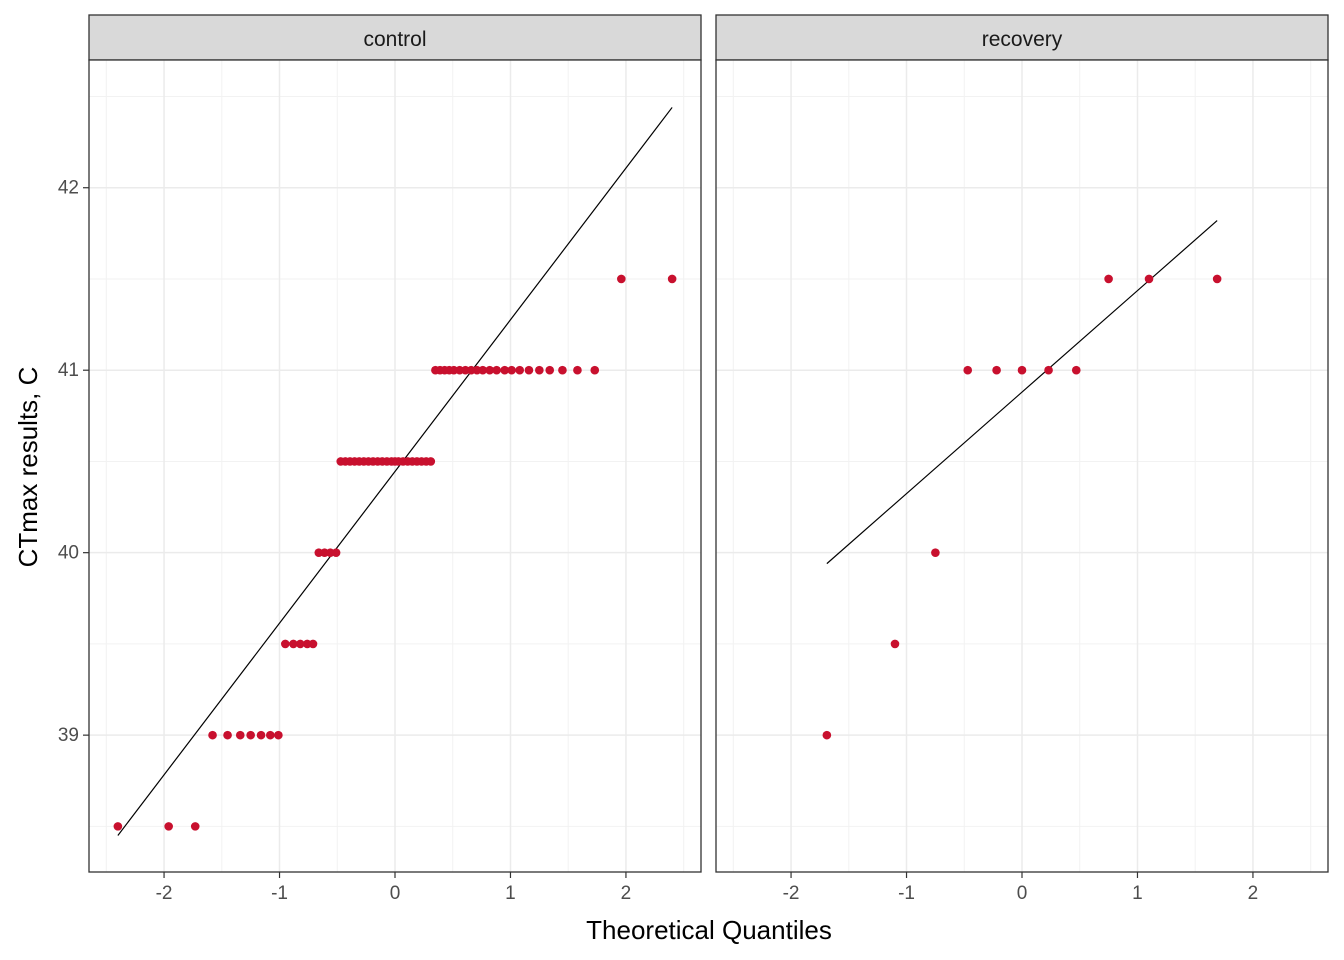  What do you see at coordinates (68, 370) in the screenshot?
I see `y-tick-label: 41` at bounding box center [68, 370].